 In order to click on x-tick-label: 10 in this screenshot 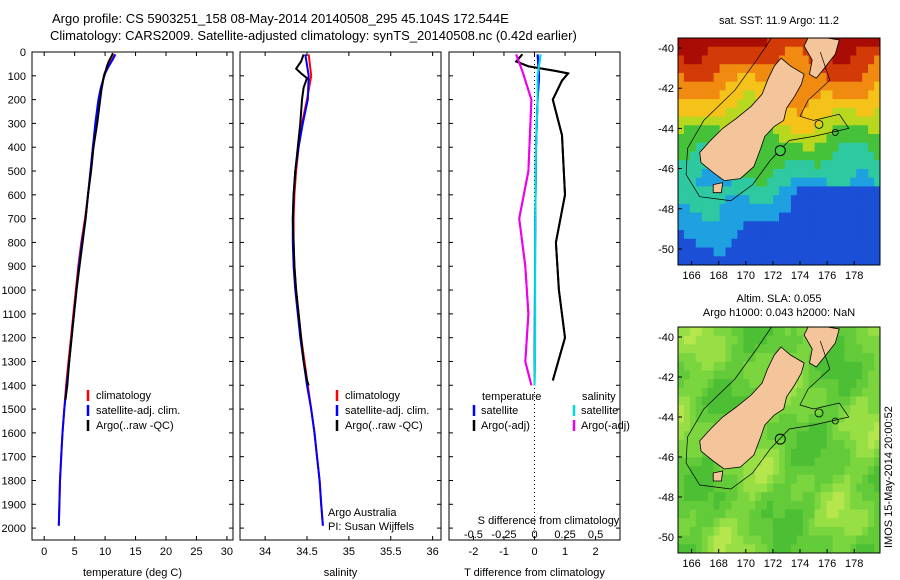, I will do `click(105, 552)`.